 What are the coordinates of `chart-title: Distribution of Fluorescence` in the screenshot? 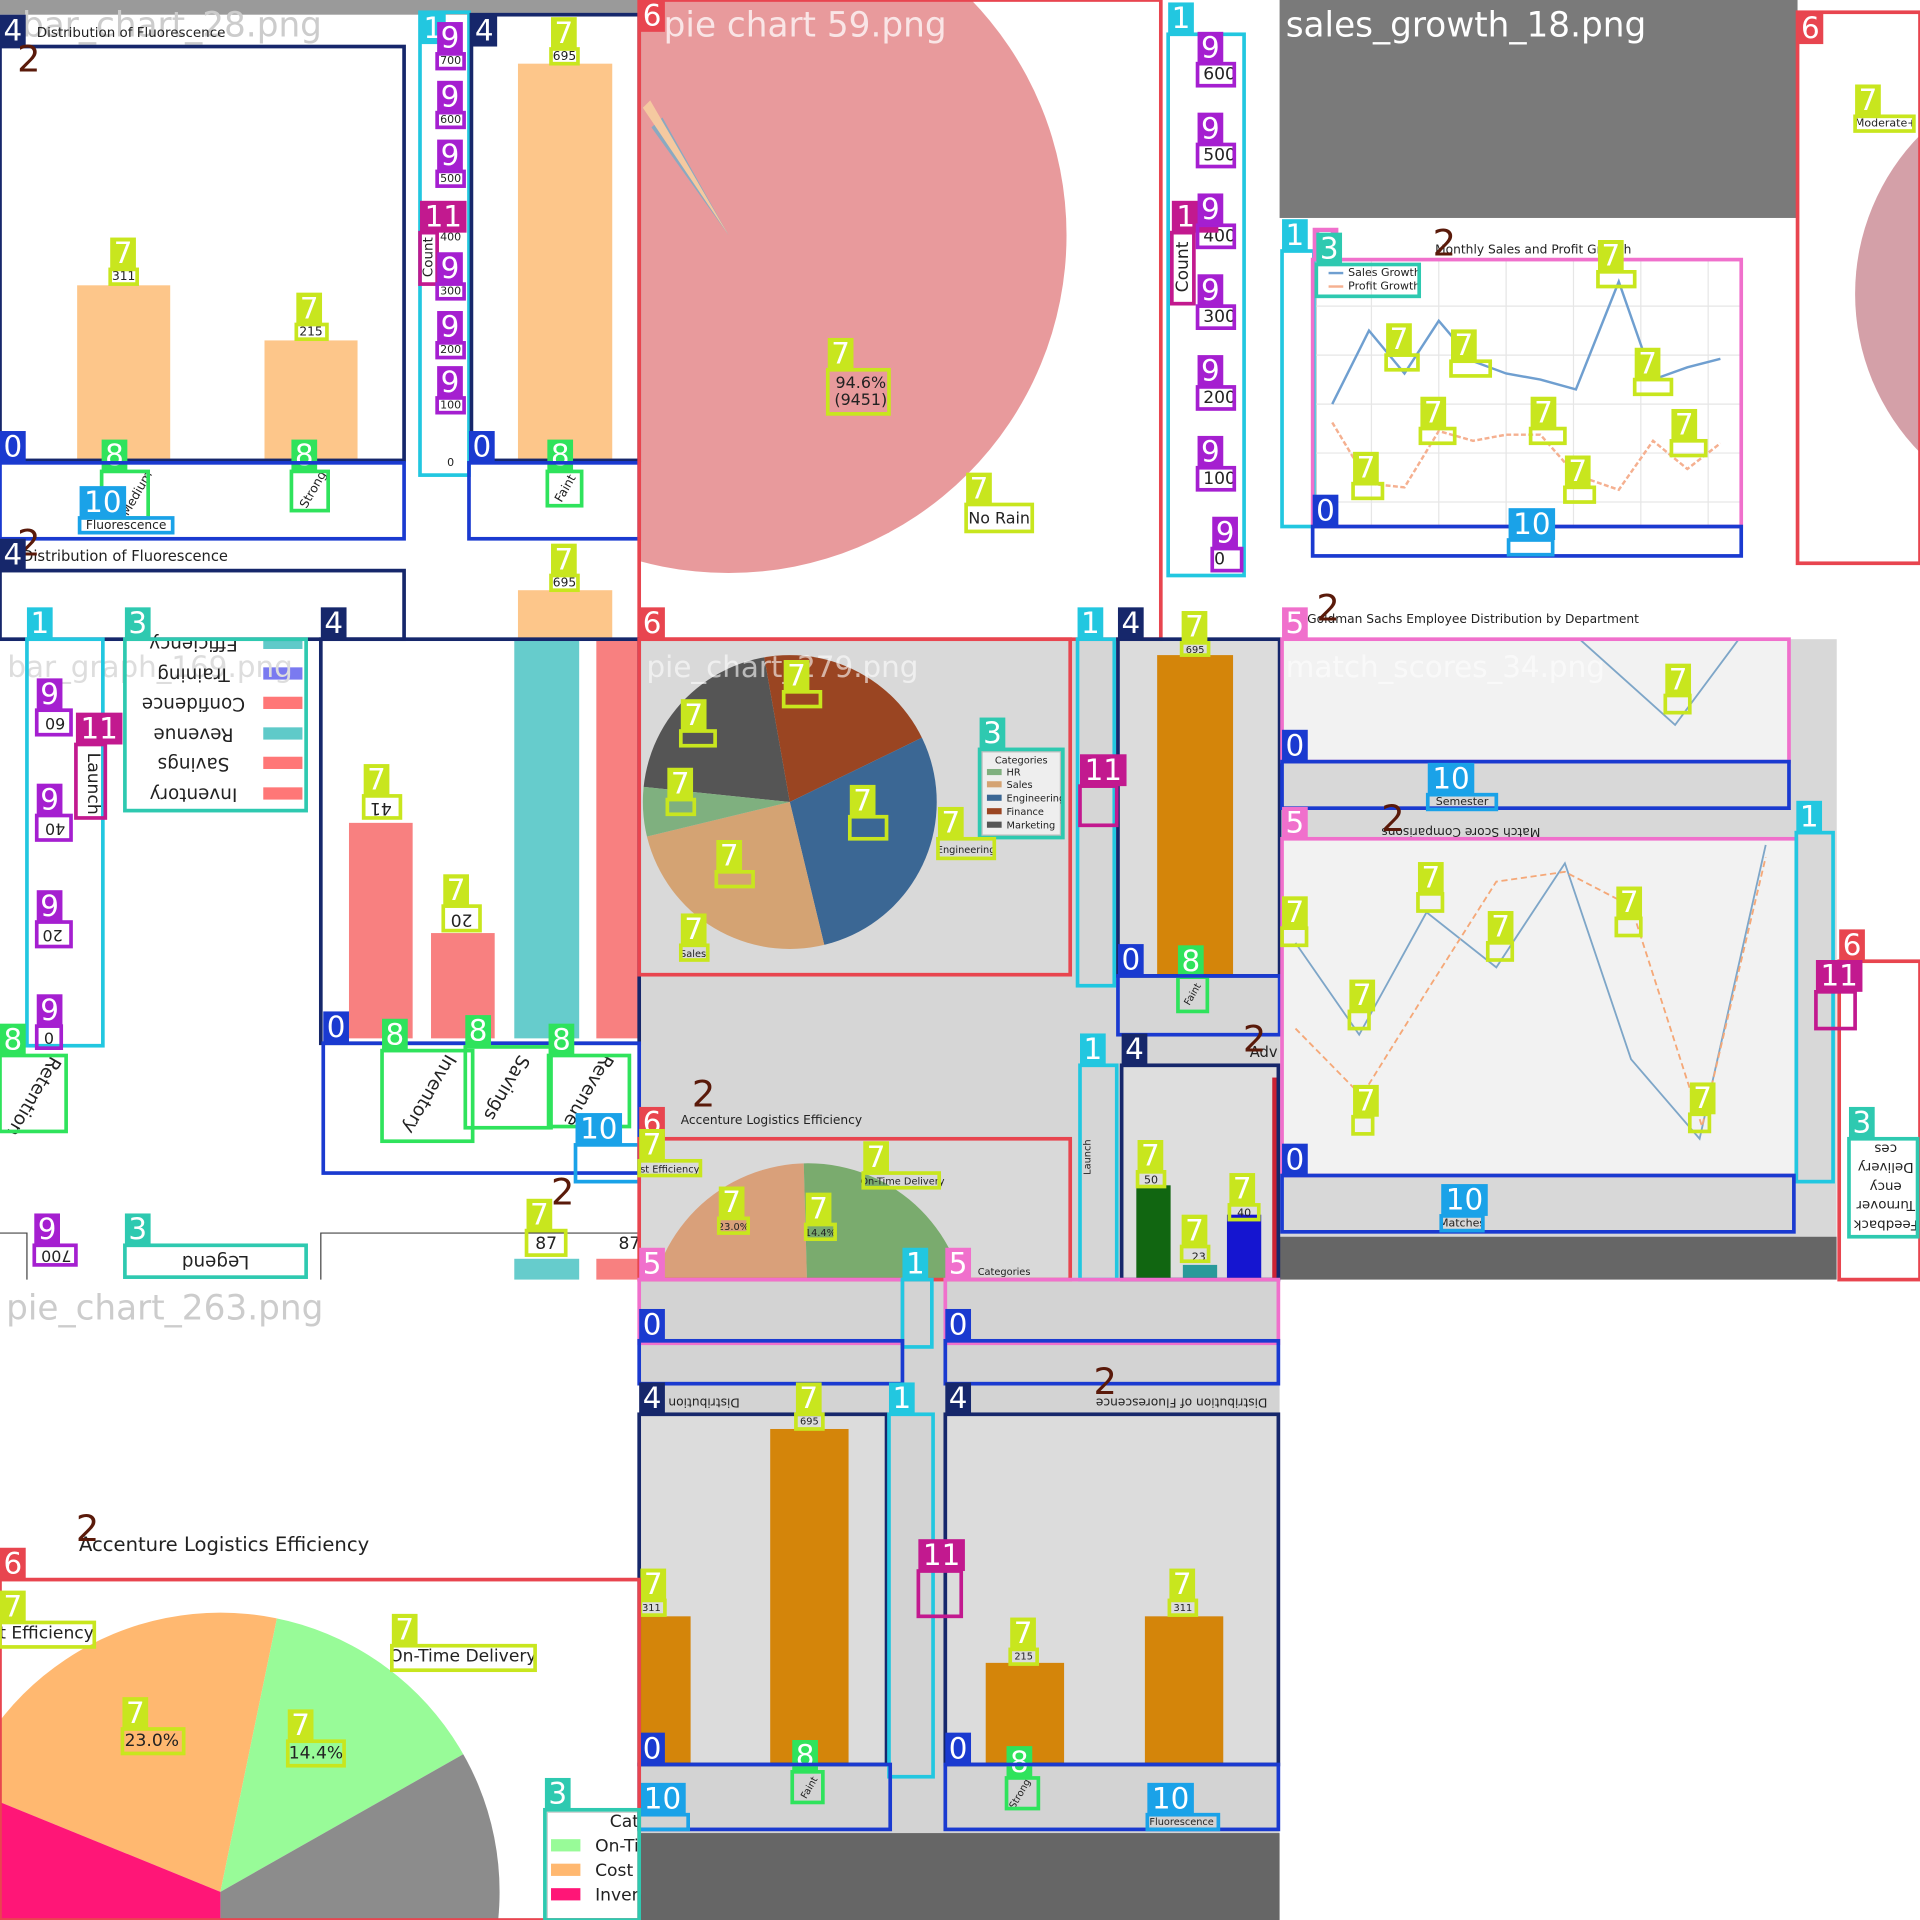 It's located at (131, 33).